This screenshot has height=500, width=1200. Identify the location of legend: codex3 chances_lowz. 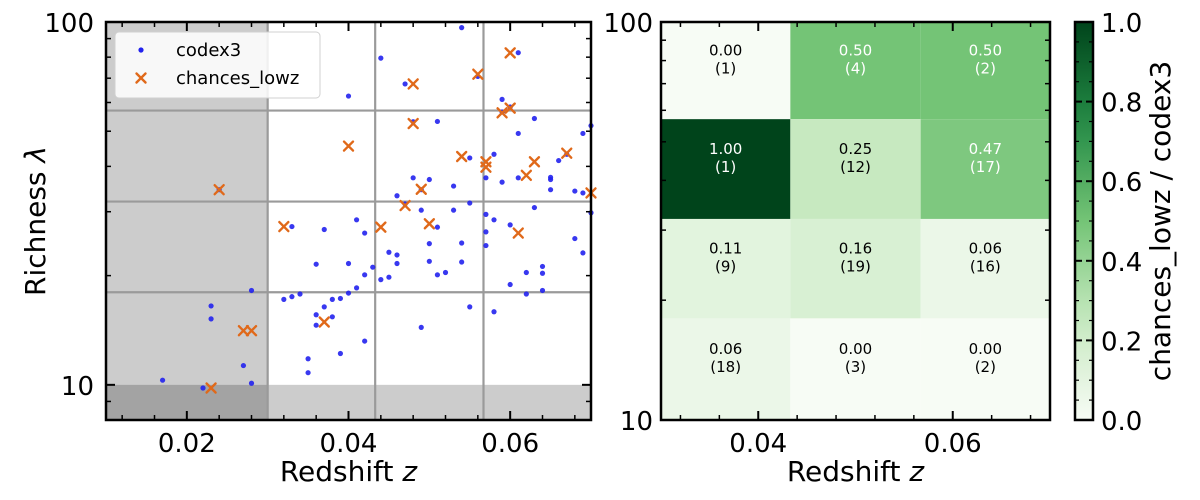
(217, 65).